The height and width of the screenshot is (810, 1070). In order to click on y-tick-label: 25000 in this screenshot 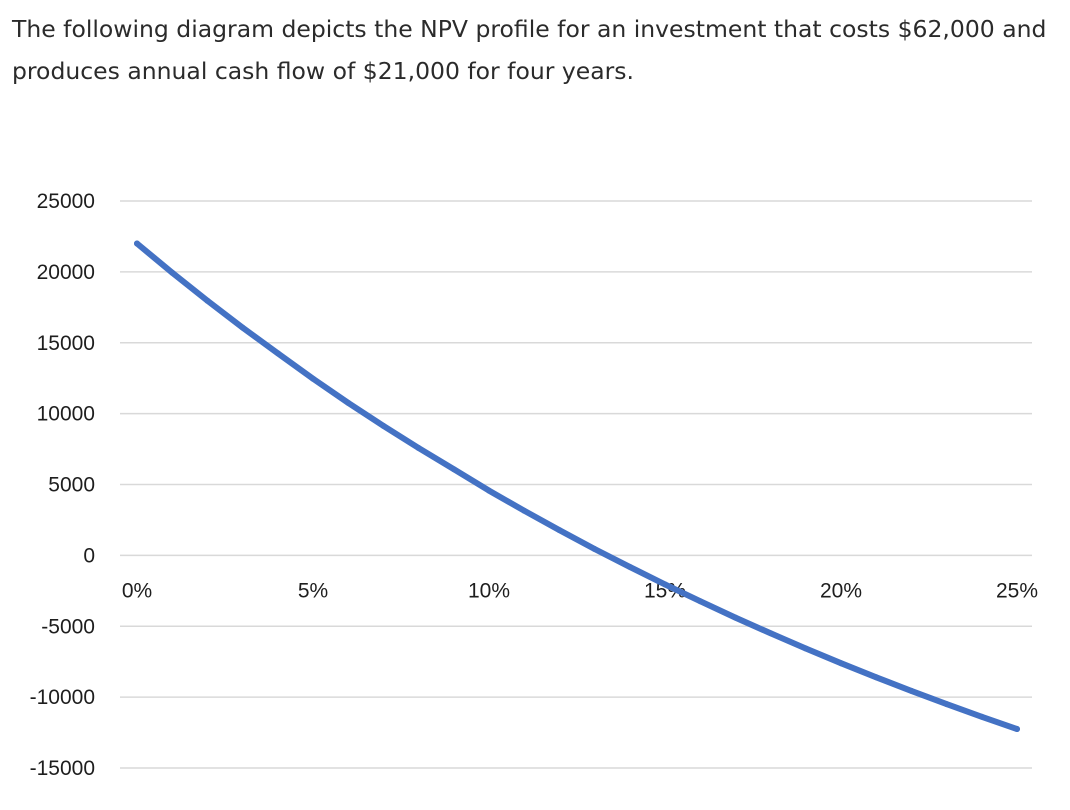, I will do `click(66, 201)`.